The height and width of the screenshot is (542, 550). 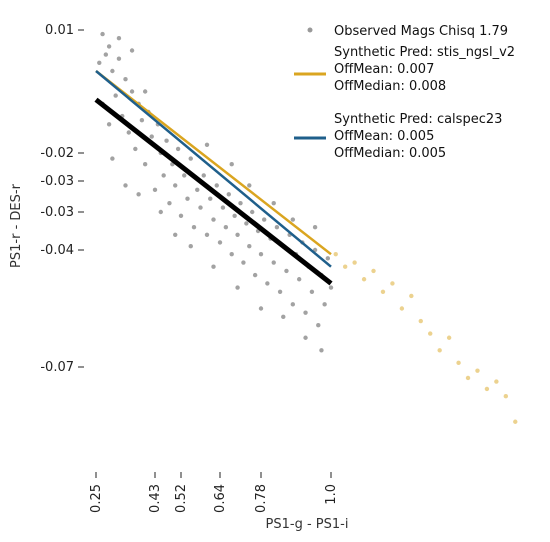 I want to click on stis-fit-line, so click(x=213, y=163).